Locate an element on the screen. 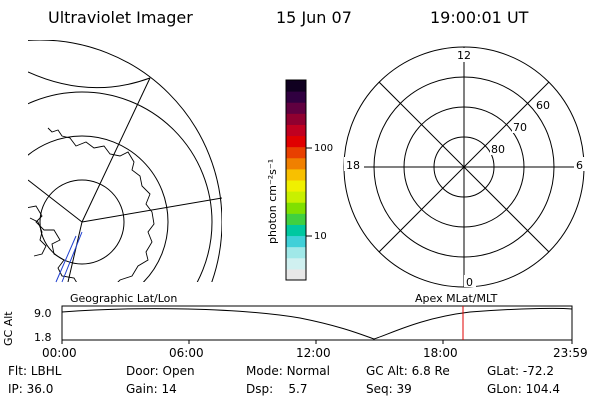 Image resolution: width=600 pixels, height=400 pixels. colorbar-frame is located at coordinates (296, 180).